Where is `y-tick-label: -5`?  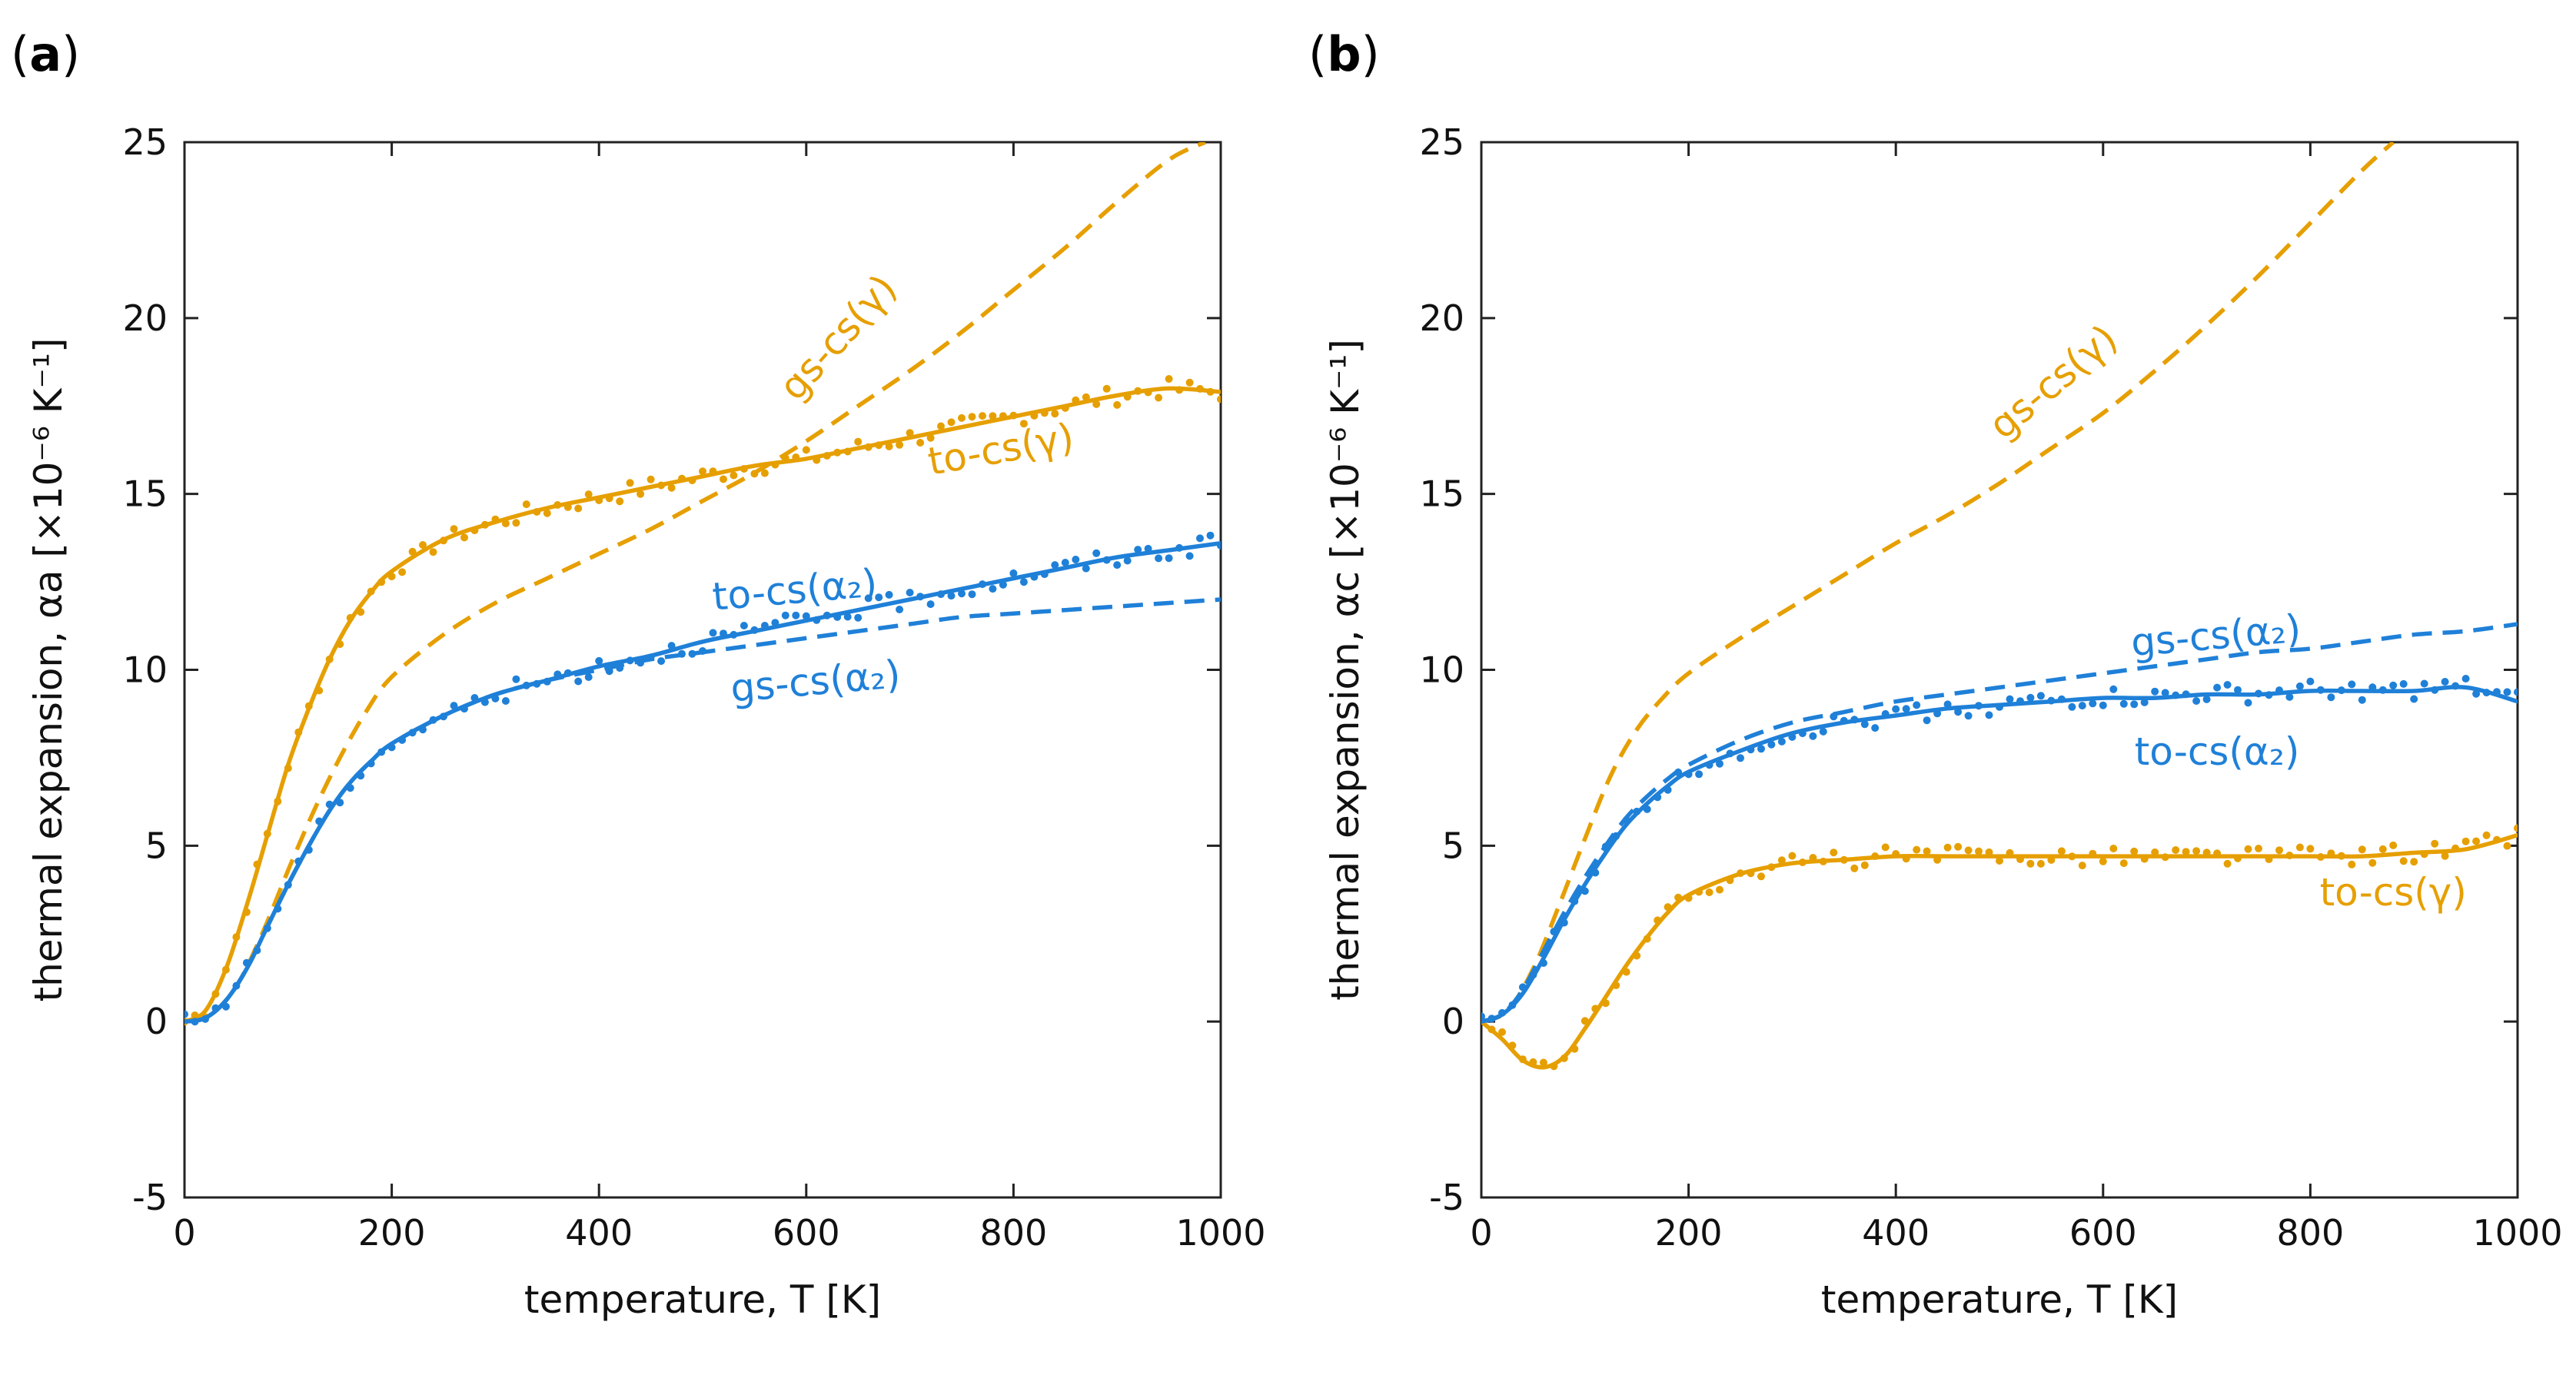
y-tick-label: -5 is located at coordinates (150, 1197).